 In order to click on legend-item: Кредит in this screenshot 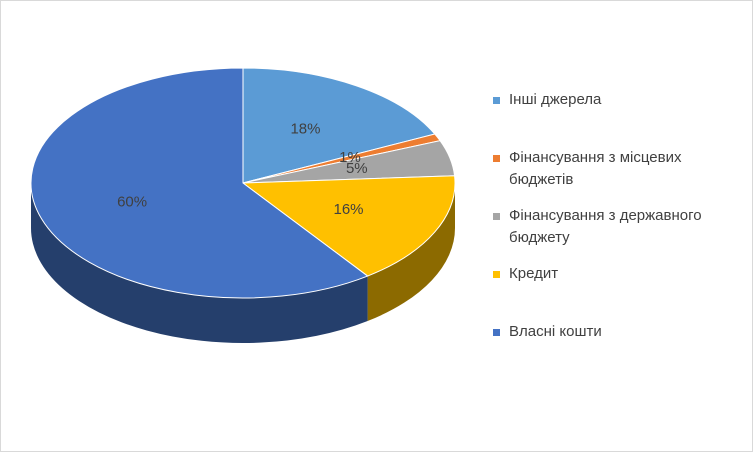, I will do `click(618, 292)`.